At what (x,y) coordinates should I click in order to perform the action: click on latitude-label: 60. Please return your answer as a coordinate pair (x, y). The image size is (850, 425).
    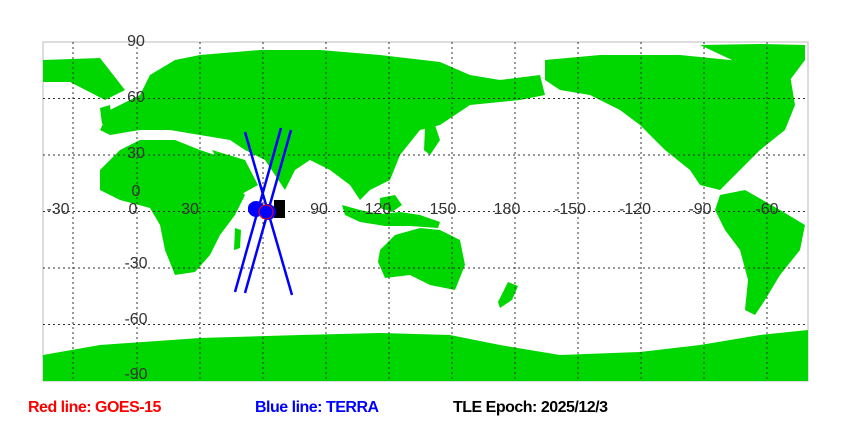
    Looking at the image, I should click on (136, 97).